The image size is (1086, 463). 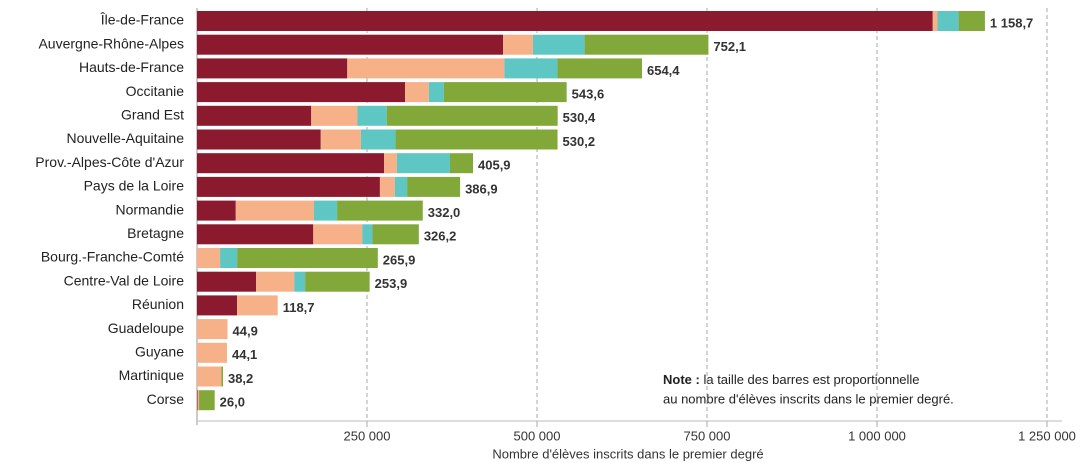 I want to click on x-tick-label: 250 000, so click(x=367, y=435).